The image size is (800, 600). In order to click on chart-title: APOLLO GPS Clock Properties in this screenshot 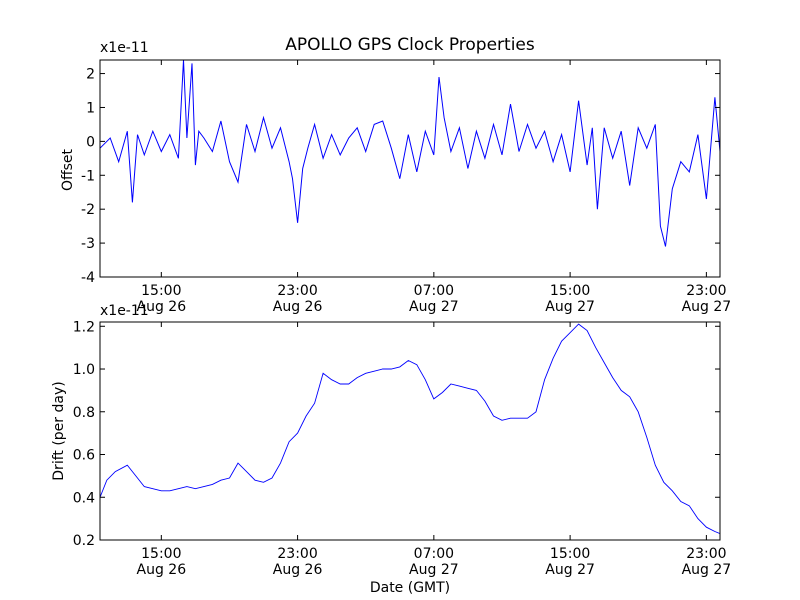, I will do `click(410, 45)`.